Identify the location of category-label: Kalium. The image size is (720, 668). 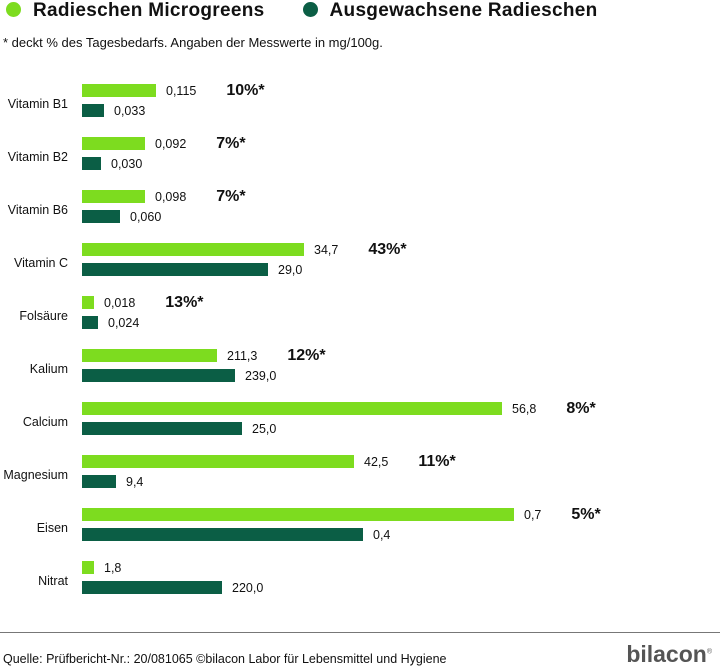
(48, 369).